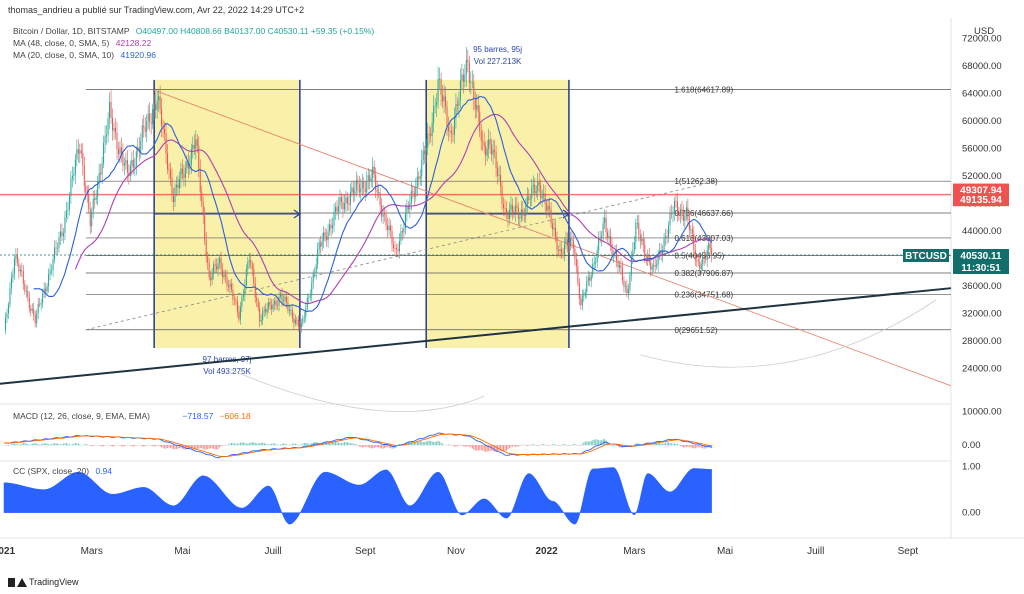 The width and height of the screenshot is (1024, 594). What do you see at coordinates (61, 43) in the screenshot?
I see `legend-ma48-label: MA (48, close, 0, SMA, 5)` at bounding box center [61, 43].